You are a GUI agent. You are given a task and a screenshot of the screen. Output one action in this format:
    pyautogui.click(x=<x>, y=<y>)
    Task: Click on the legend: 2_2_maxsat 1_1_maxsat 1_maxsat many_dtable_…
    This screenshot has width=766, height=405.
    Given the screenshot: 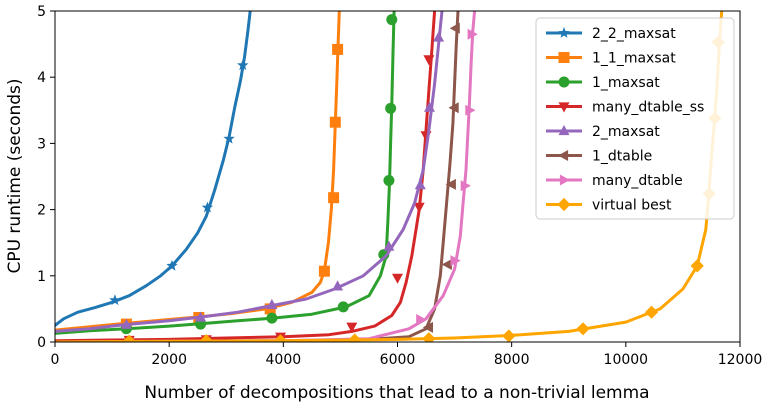 What is the action you would take?
    pyautogui.click(x=635, y=118)
    